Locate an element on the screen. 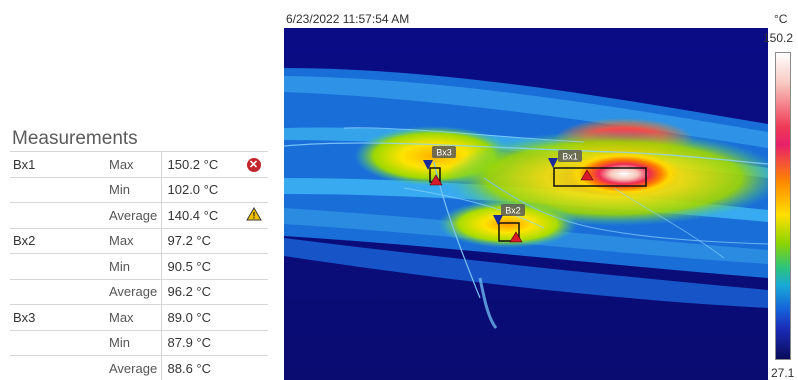 This screenshot has height=380, width=798. scale-unit: °C is located at coordinates (781, 19).